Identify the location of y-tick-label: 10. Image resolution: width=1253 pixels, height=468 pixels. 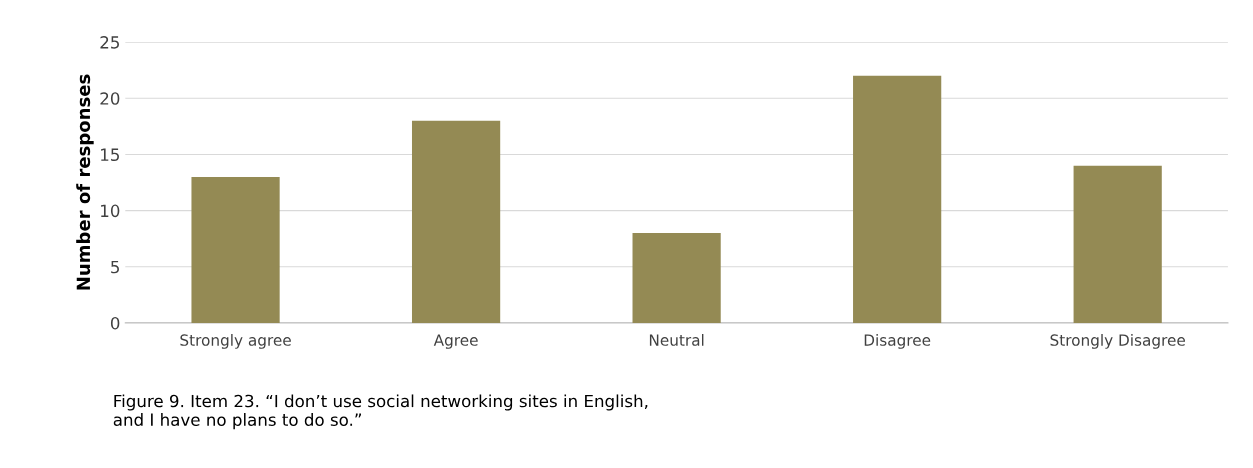
(110, 211).